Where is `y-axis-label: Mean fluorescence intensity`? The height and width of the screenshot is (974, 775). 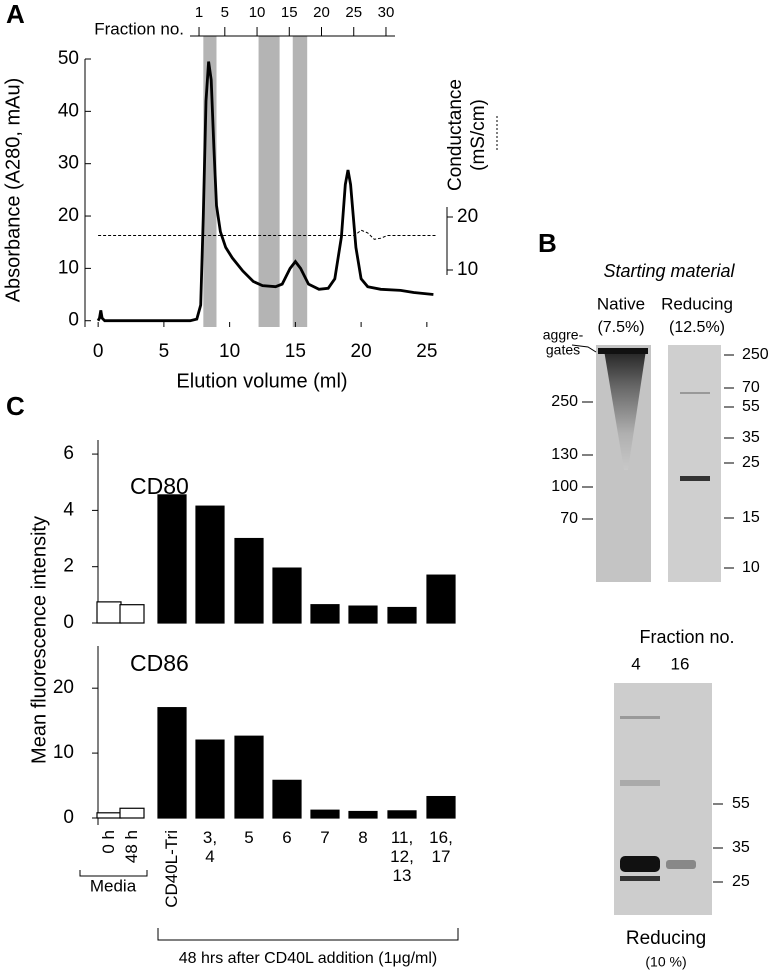
y-axis-label: Mean fluorescence intensity is located at coordinates (39, 640).